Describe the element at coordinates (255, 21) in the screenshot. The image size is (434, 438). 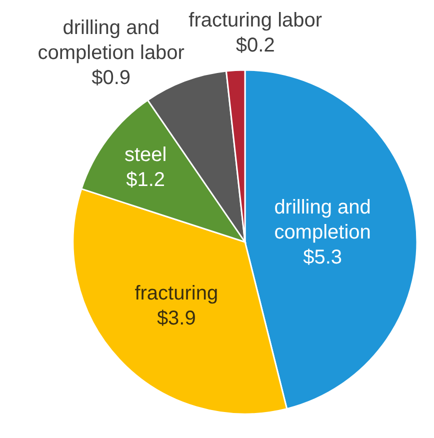
I see `slice-label: fracturing labor` at that location.